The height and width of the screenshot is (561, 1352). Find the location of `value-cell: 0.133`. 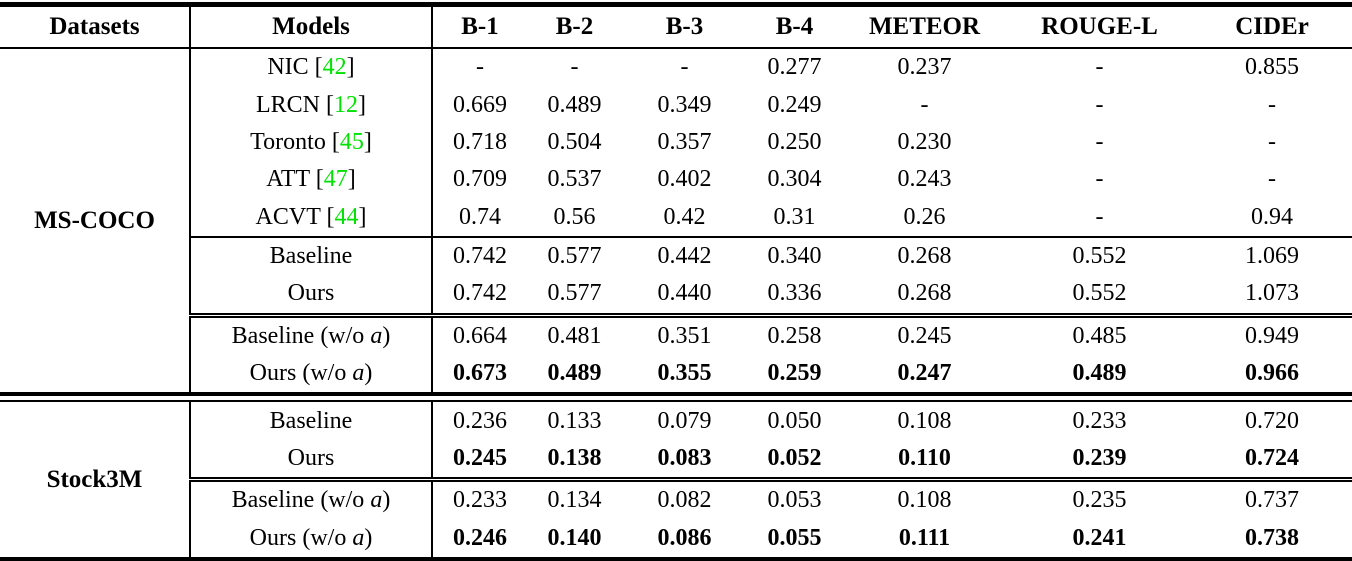

value-cell: 0.133 is located at coordinates (574, 420).